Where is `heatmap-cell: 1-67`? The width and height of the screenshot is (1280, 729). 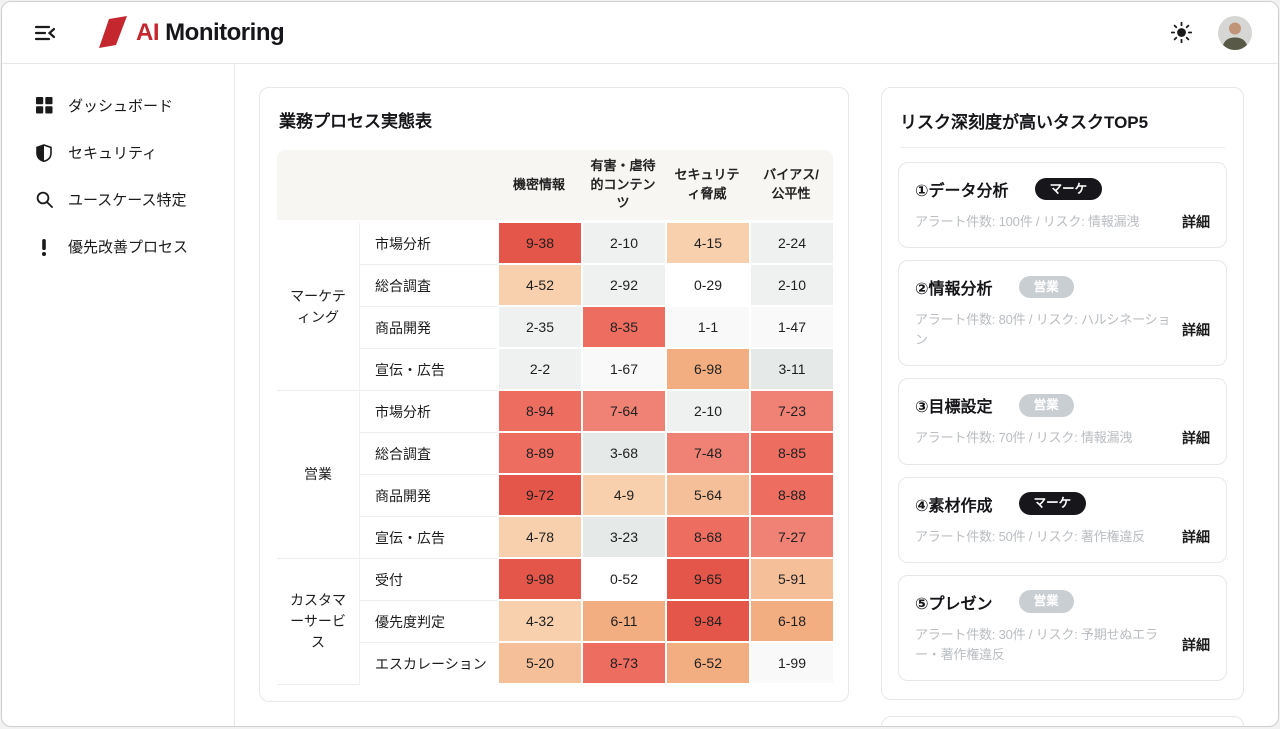 heatmap-cell: 1-67 is located at coordinates (623, 370).